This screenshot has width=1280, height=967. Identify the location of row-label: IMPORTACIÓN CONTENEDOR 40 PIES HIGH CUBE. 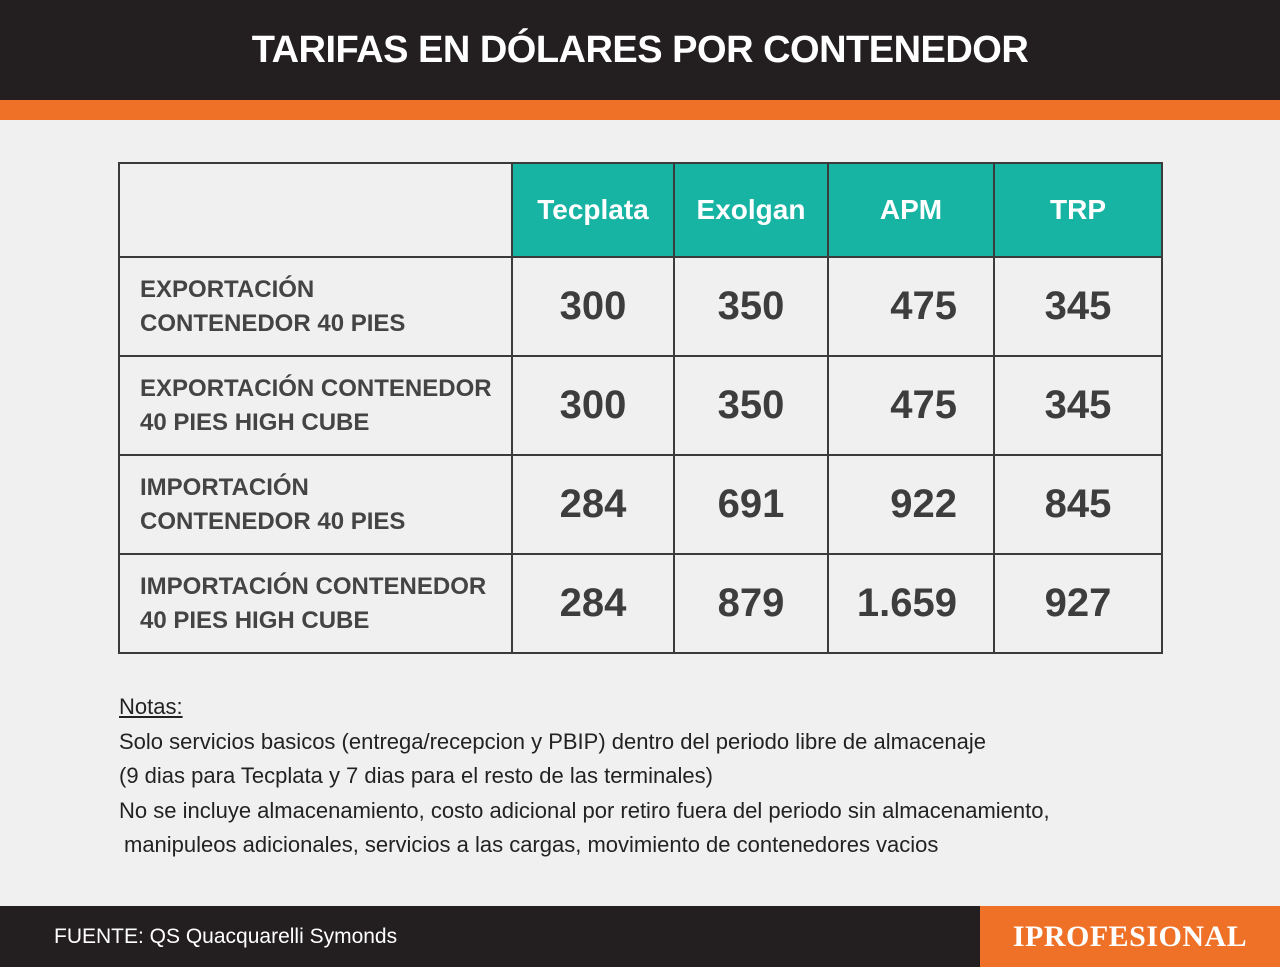
(315, 603).